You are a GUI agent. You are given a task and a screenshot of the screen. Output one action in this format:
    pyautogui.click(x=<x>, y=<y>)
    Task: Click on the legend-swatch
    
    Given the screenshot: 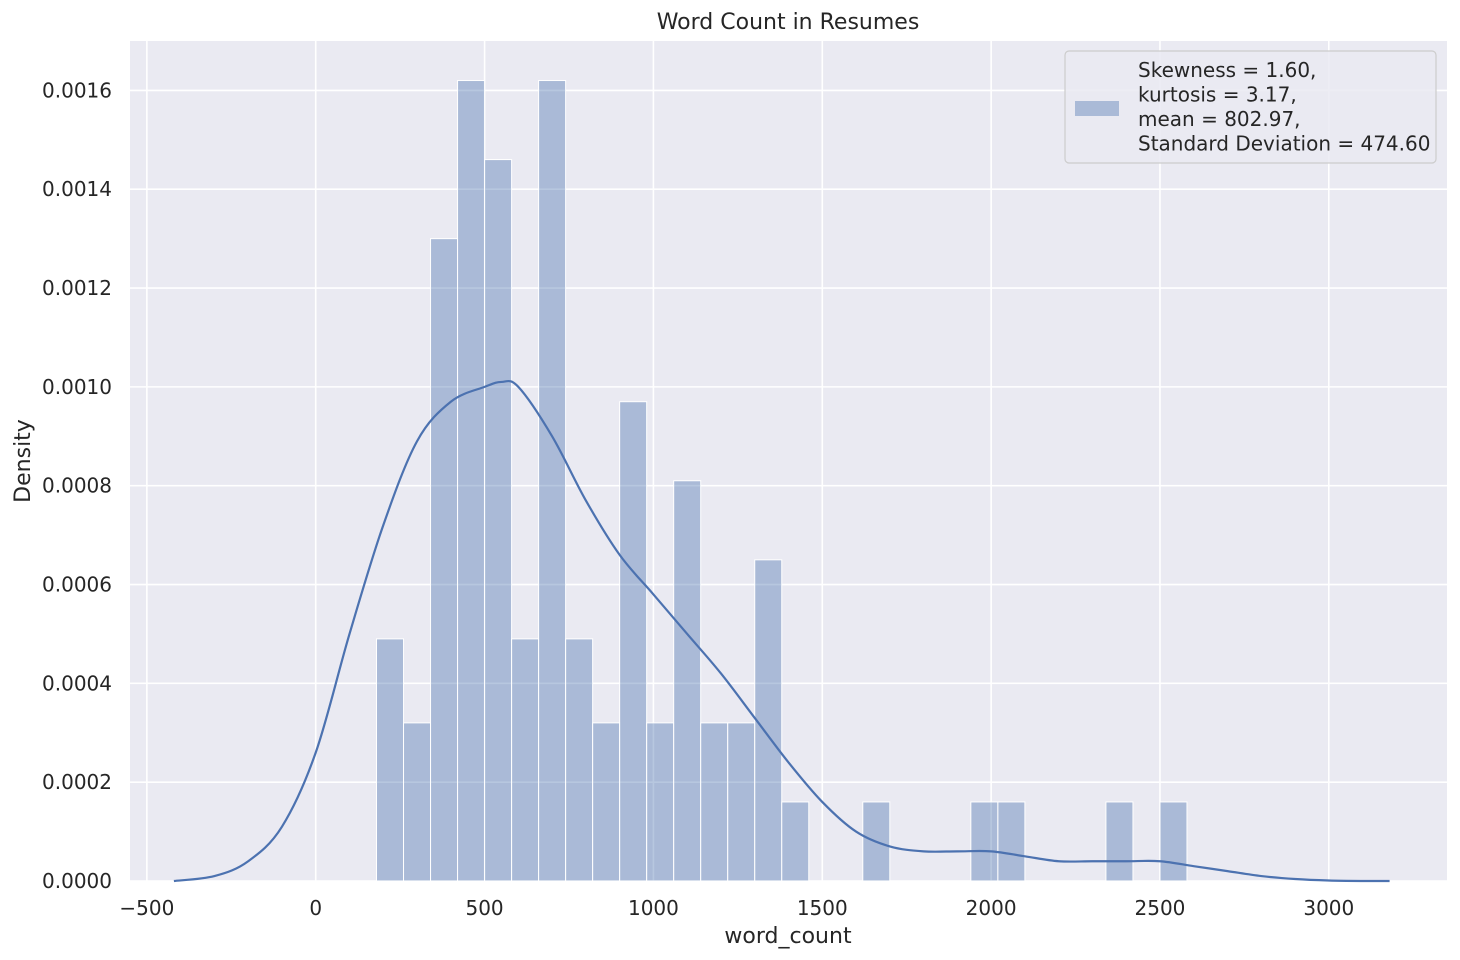 What is the action you would take?
    pyautogui.click(x=1097, y=108)
    